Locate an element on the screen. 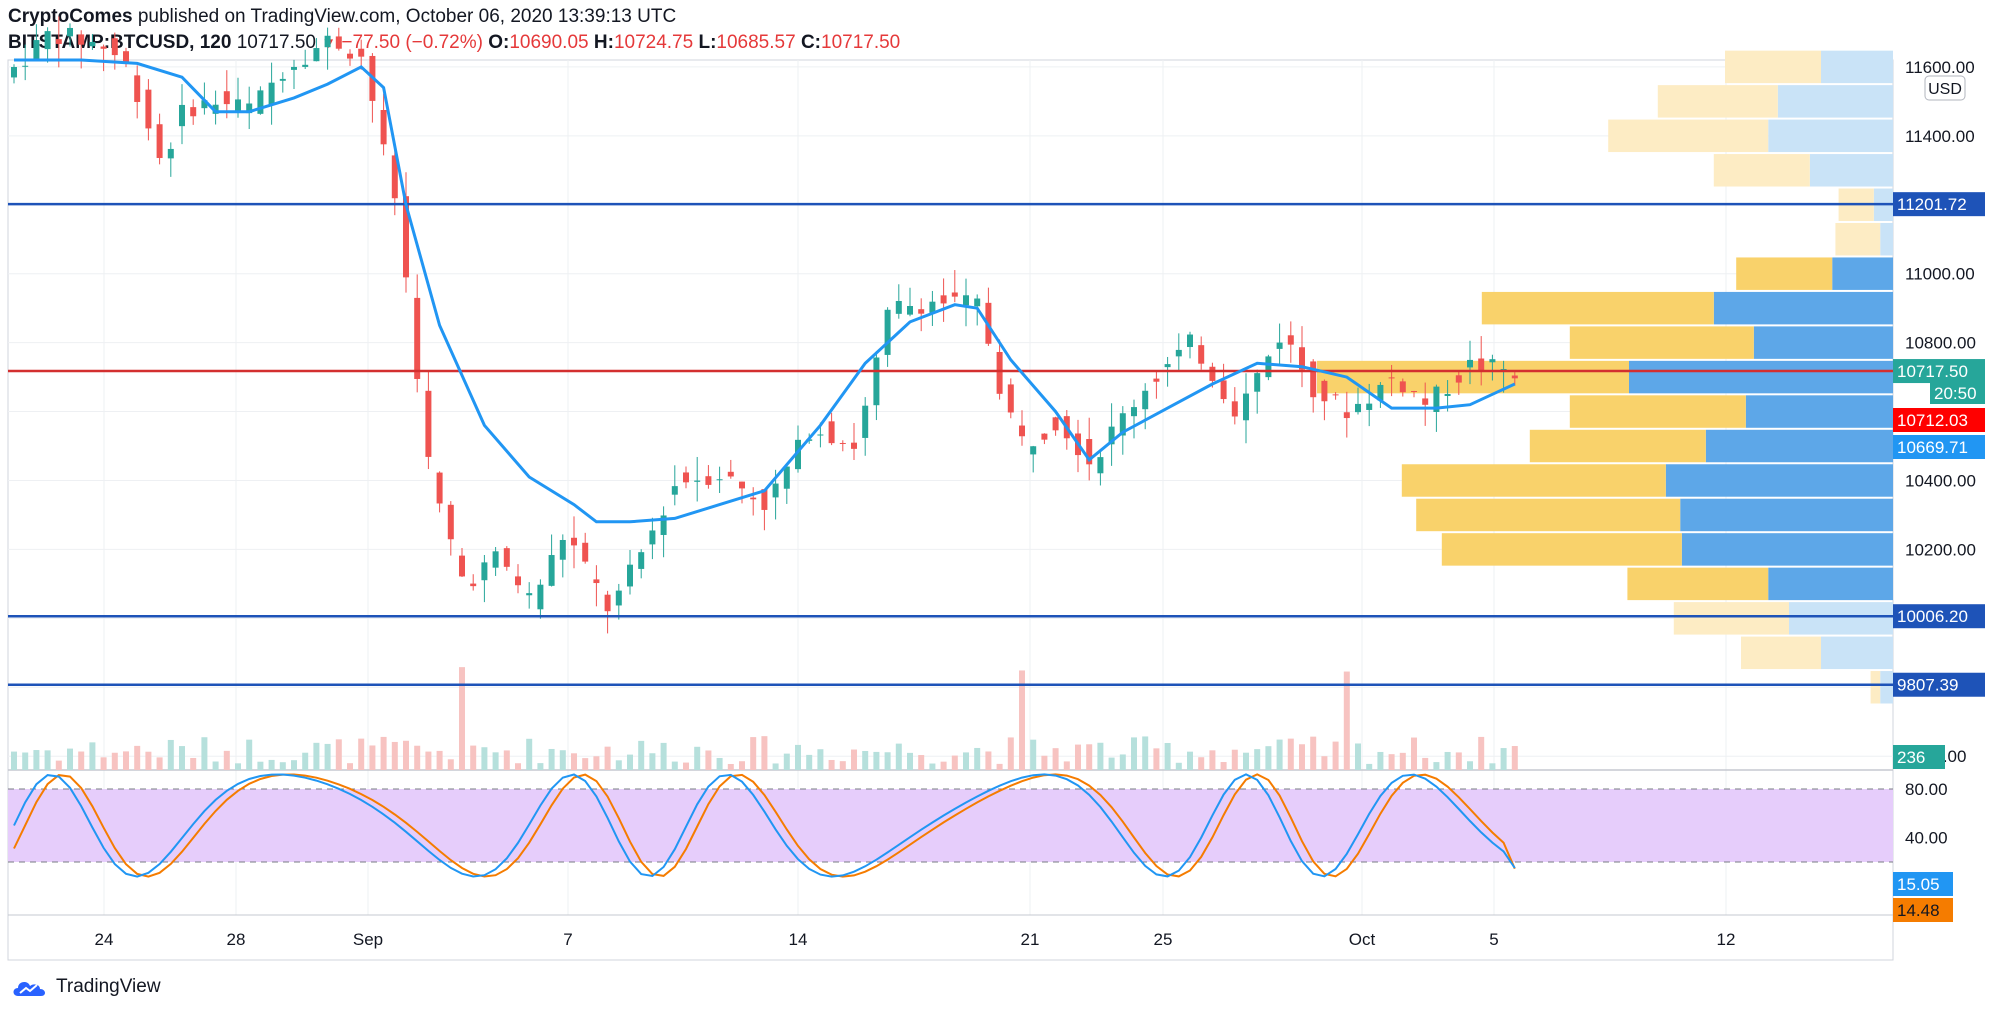 Image resolution: width=2000 pixels, height=1015 pixels. high-value: 10724.75 is located at coordinates (653, 42).